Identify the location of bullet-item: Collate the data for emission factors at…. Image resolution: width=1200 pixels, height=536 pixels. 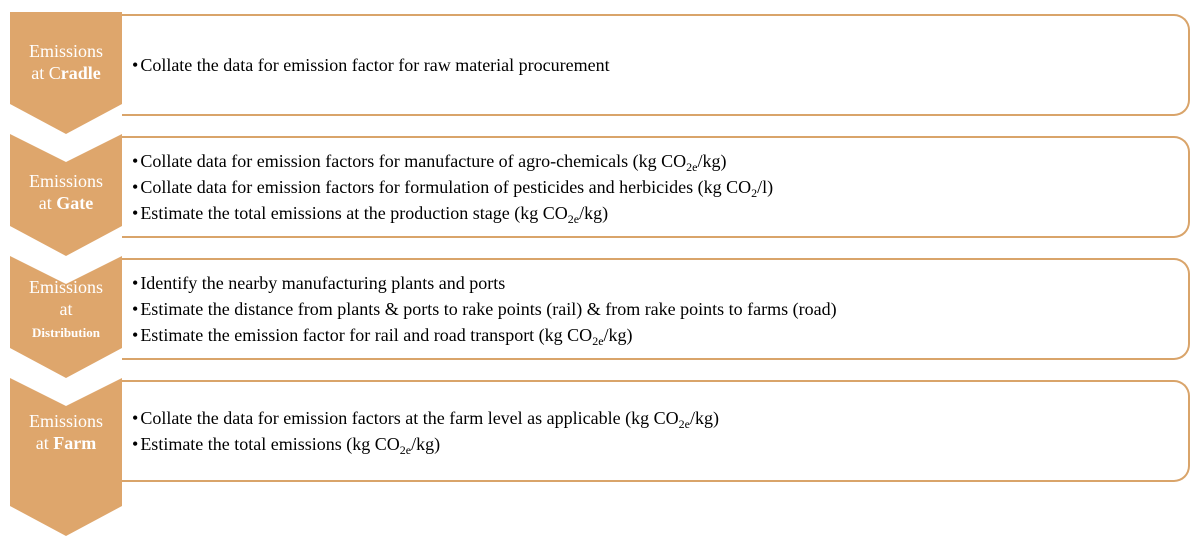
(660, 418).